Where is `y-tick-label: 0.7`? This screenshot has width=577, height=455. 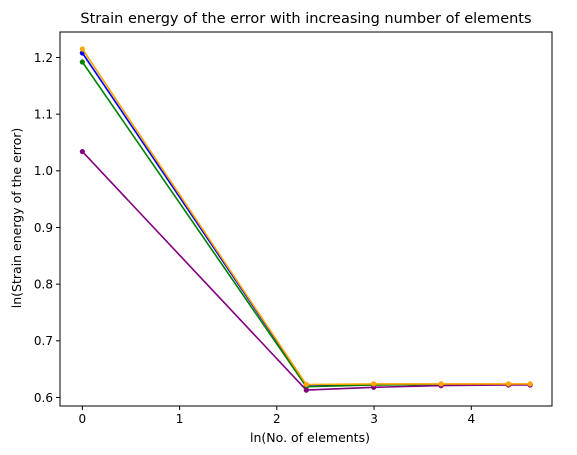
y-tick-label: 0.7 is located at coordinates (43, 341).